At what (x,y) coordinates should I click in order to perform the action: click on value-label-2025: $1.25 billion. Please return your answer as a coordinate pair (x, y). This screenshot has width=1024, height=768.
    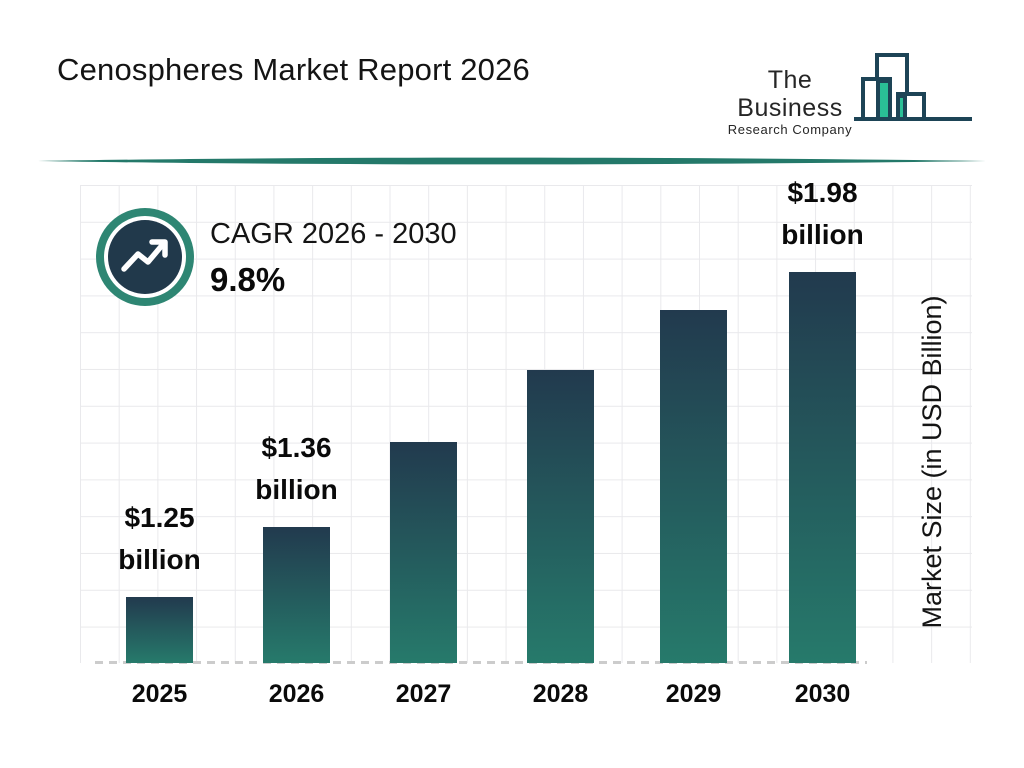
    Looking at the image, I should click on (160, 539).